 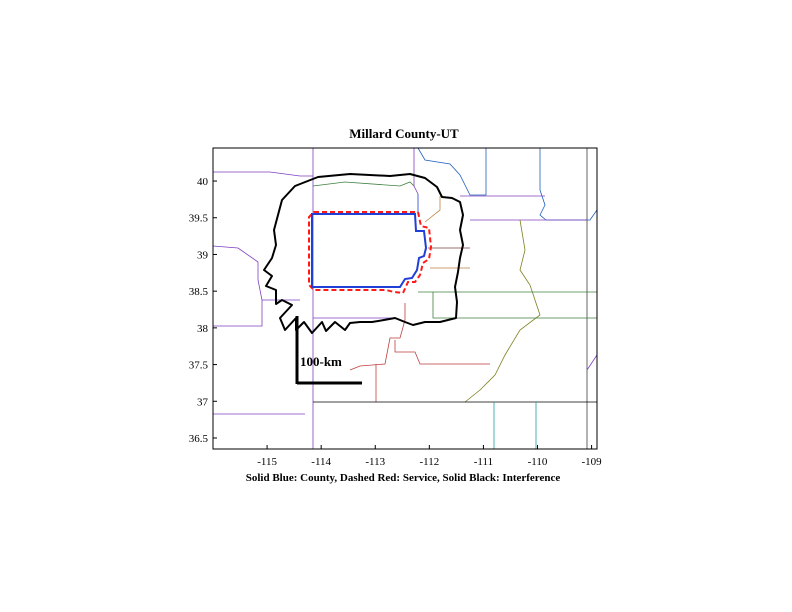 I want to click on x-axis: -115 -114 -113 -112 -111 -110 -109, so click(x=429, y=456).